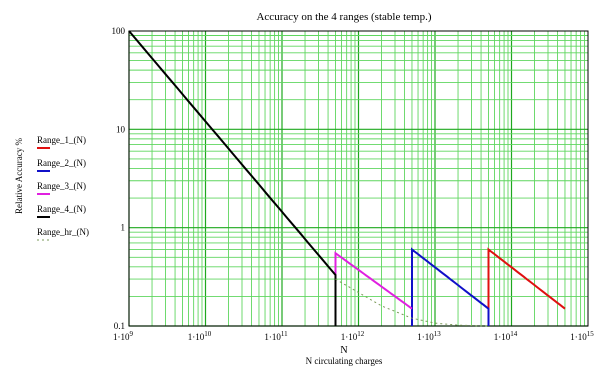  I want to click on x-axis-secondary-label: N circulating charges, so click(344, 361).